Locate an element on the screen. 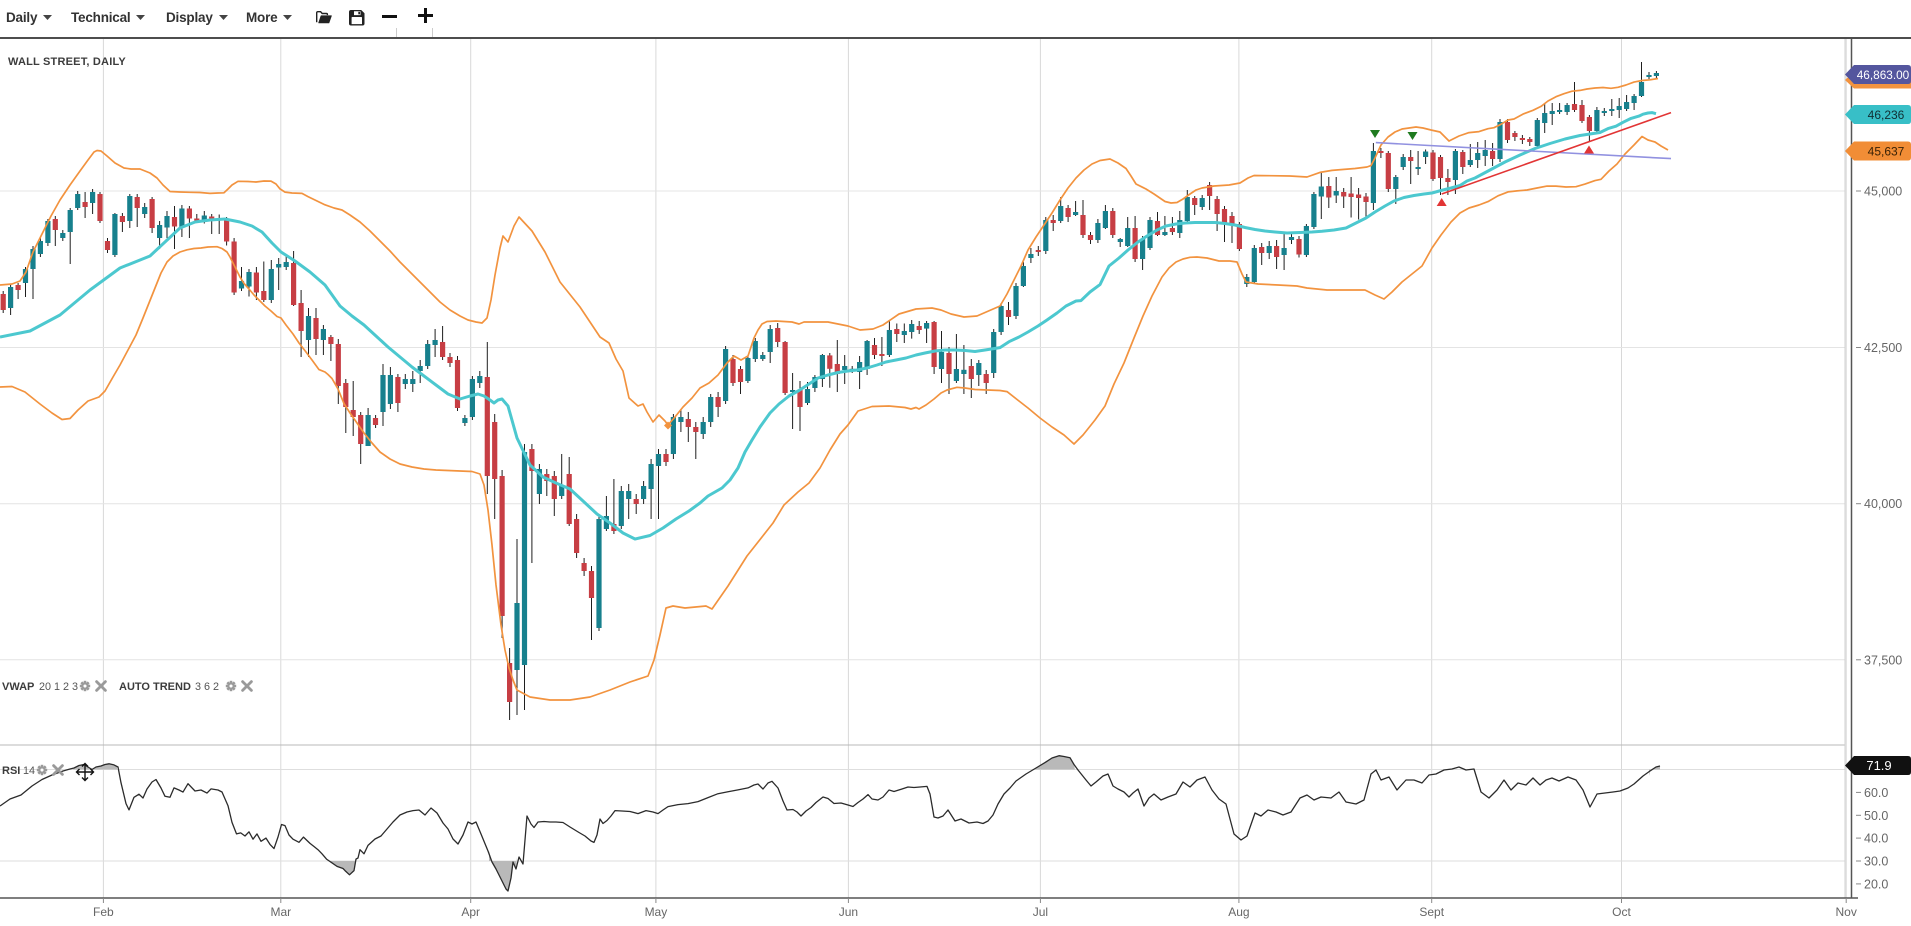 The height and width of the screenshot is (926, 1911). svg-text: 46,863.00 is located at coordinates (1883, 75).